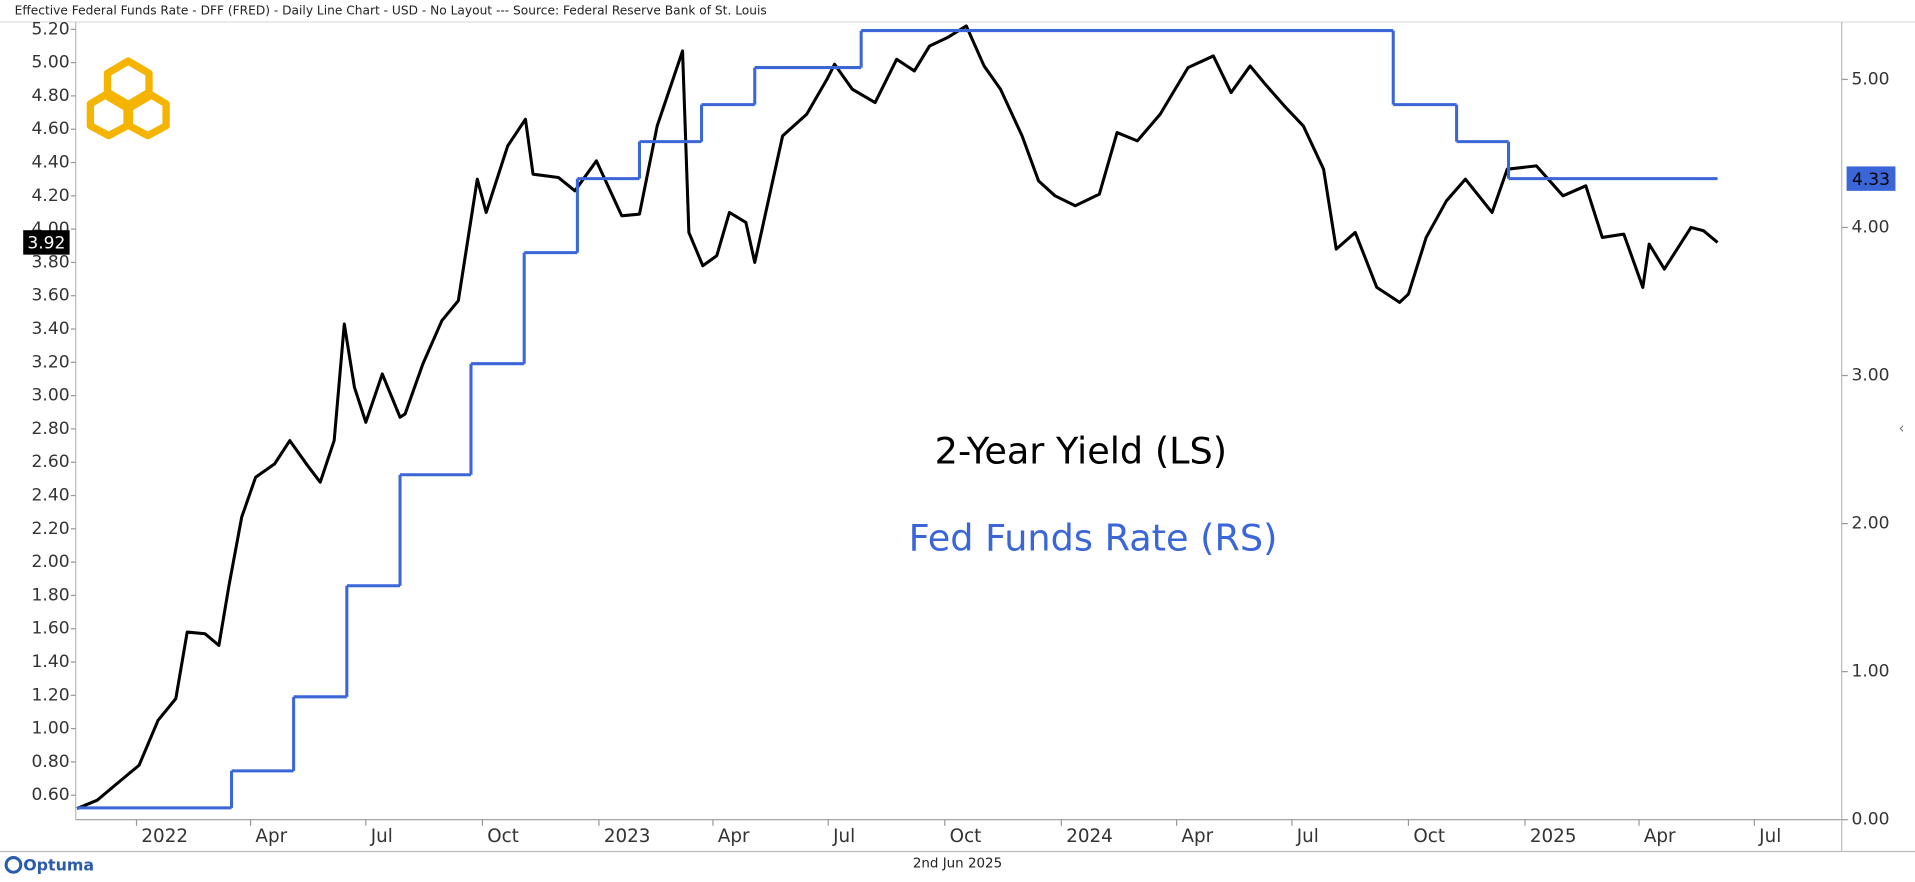 Image resolution: width=1915 pixels, height=882 pixels. What do you see at coordinates (128, 98) in the screenshot?
I see `logo` at bounding box center [128, 98].